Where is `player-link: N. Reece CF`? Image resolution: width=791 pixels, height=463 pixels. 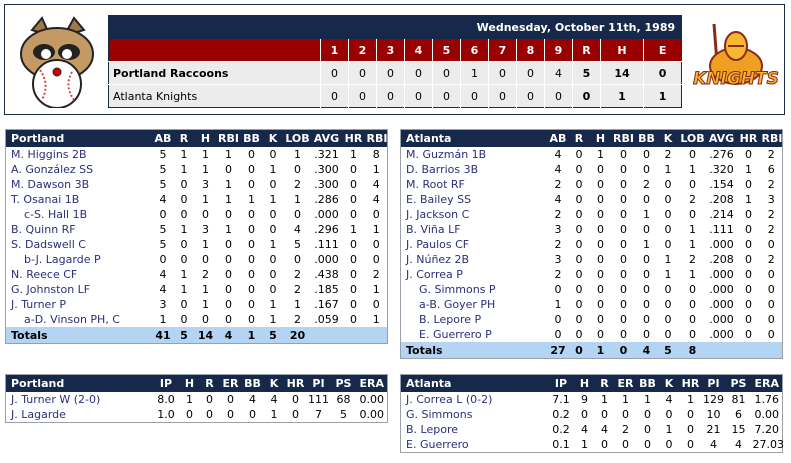 player-link: N. Reece CF is located at coordinates (44, 274).